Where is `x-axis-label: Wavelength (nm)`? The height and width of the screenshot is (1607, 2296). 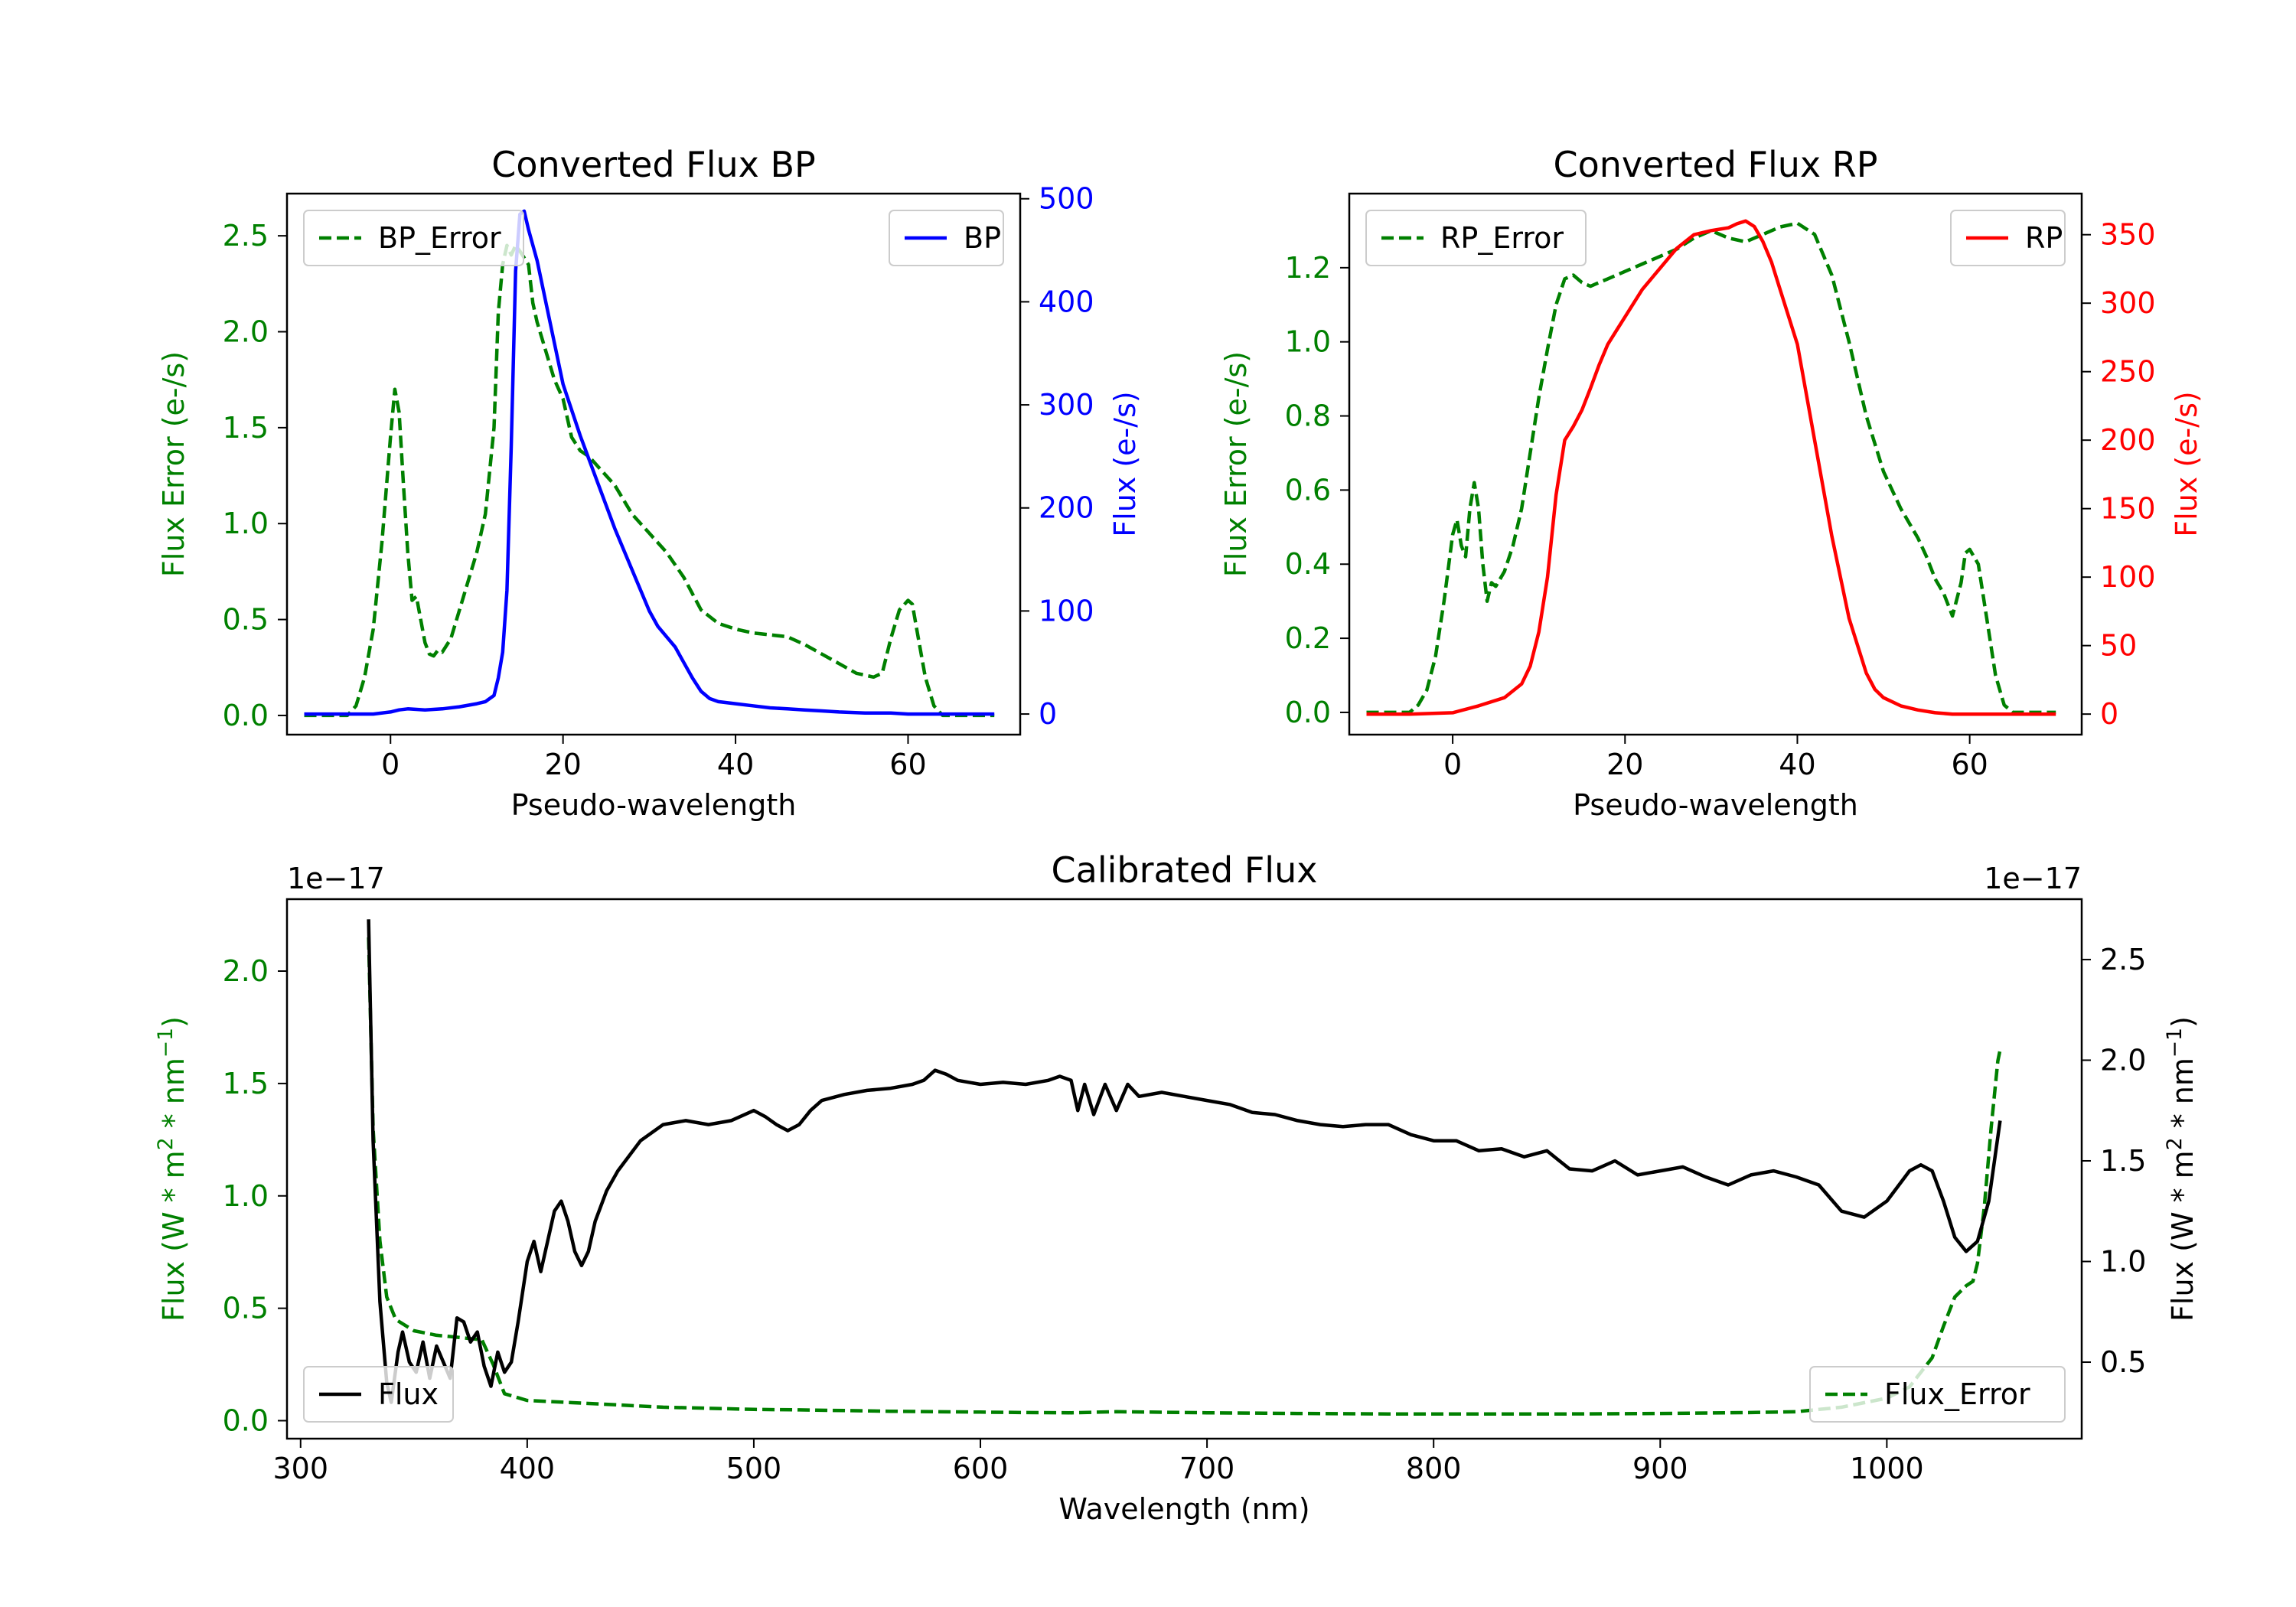 x-axis-label: Wavelength (nm) is located at coordinates (1183, 1509).